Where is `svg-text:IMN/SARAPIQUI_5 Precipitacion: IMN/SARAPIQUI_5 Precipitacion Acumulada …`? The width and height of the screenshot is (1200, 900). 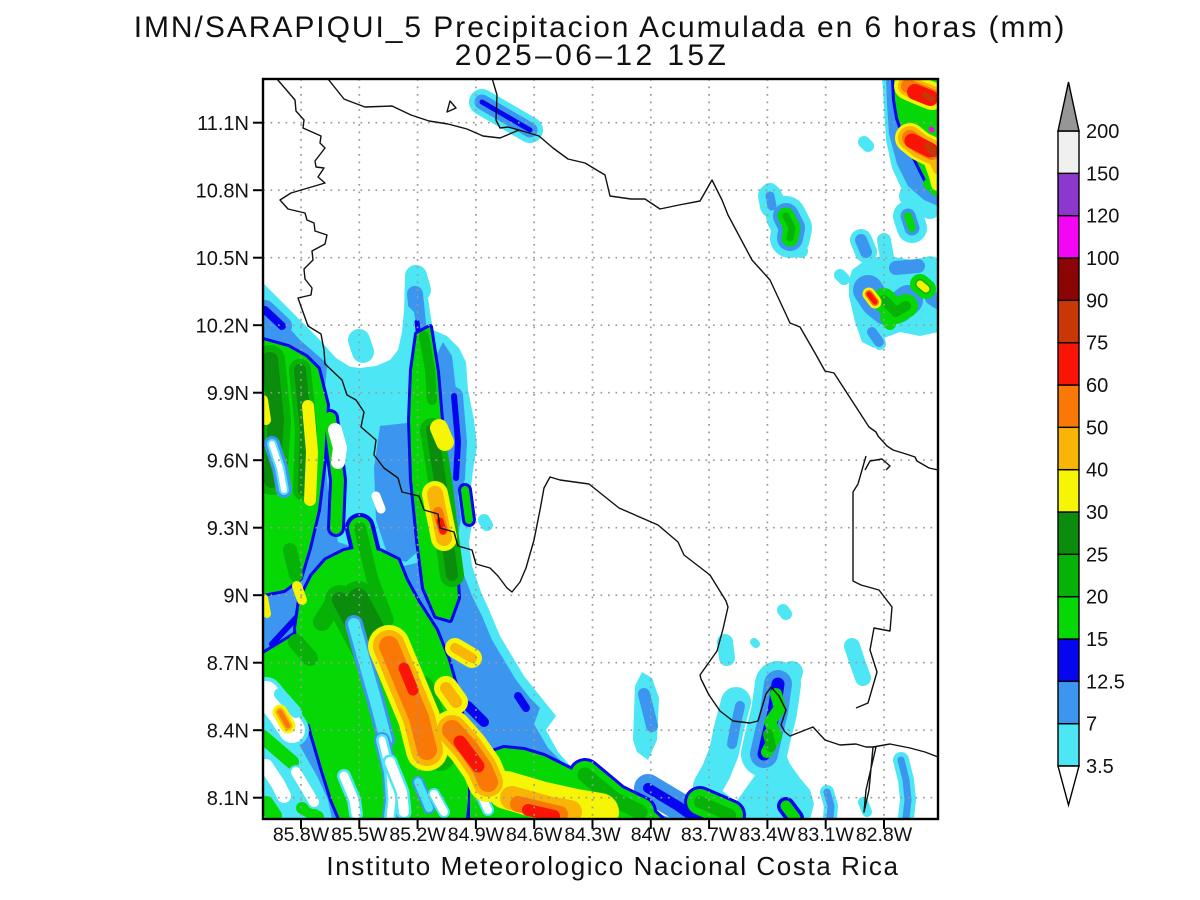 svg-text:IMN/SARAPIQUI_5 Precipitacion: IMN/SARAPIQUI_5 Precipitacion Acumulada … is located at coordinates (600, 27).